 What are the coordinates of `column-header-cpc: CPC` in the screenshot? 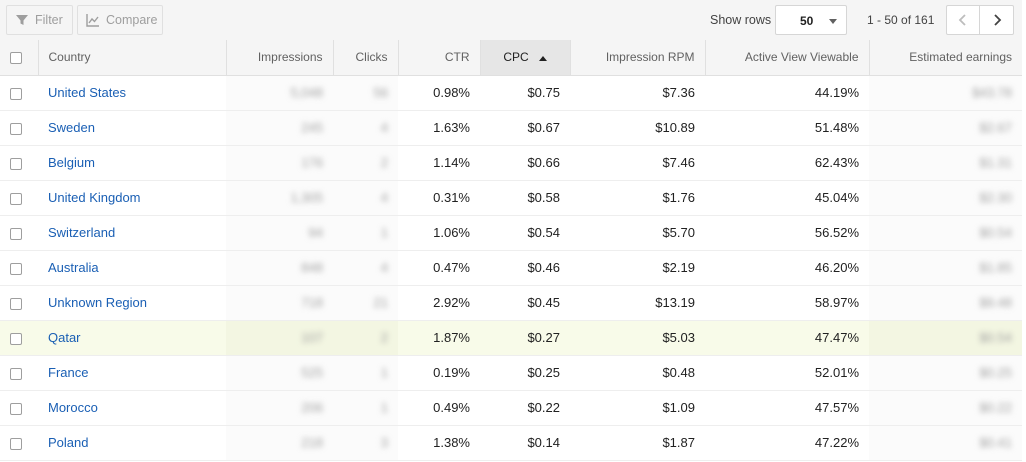 It's located at (525, 58).